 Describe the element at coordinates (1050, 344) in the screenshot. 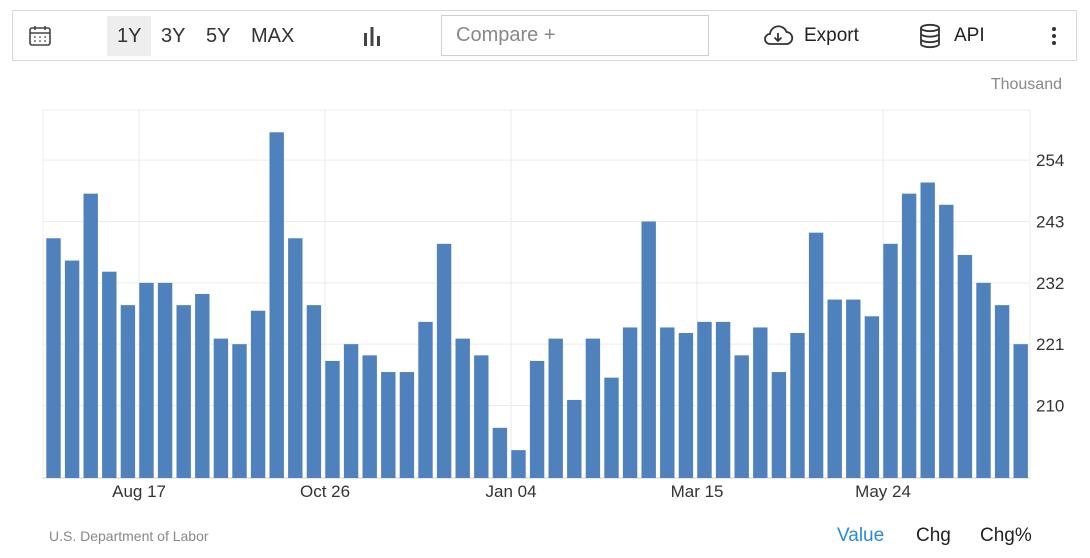

I see `y-tick-label: 221` at that location.